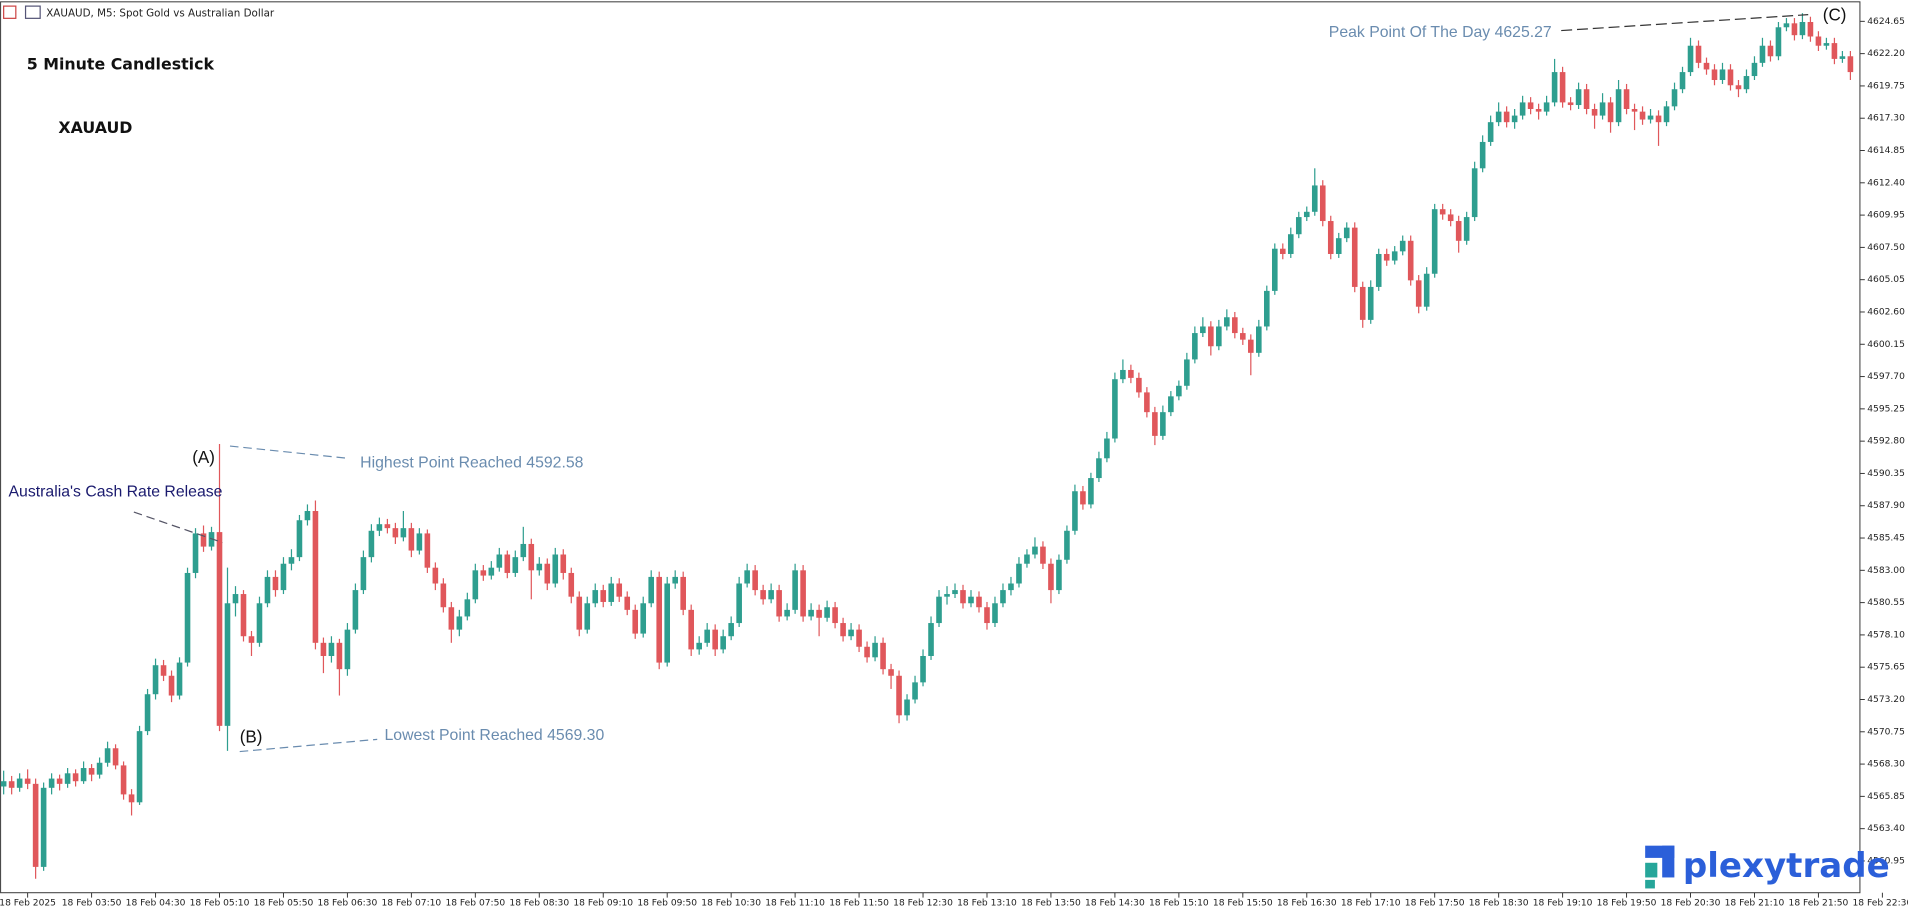 The width and height of the screenshot is (1908, 908). I want to click on x-tick-label: 18 Feb 11:10, so click(795, 903).